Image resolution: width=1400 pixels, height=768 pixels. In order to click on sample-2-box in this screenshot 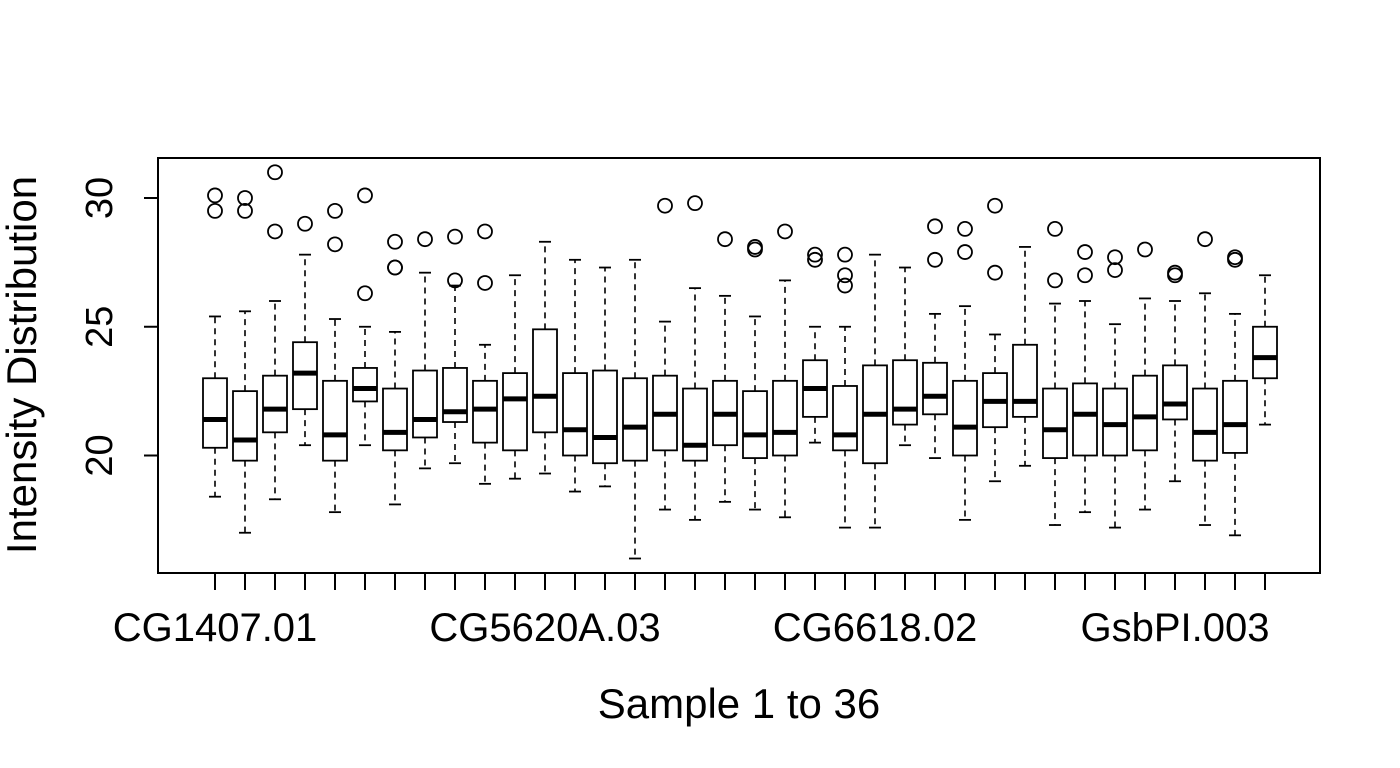, I will do `click(245, 362)`.